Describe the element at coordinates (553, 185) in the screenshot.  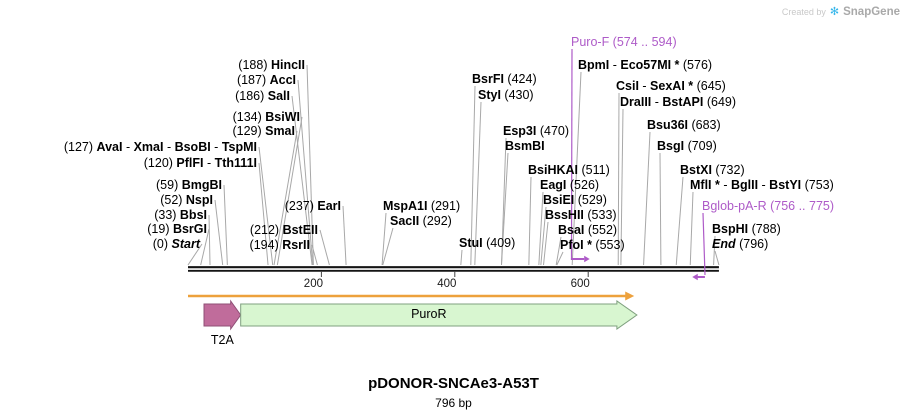
I see `label-text: EagI` at that location.